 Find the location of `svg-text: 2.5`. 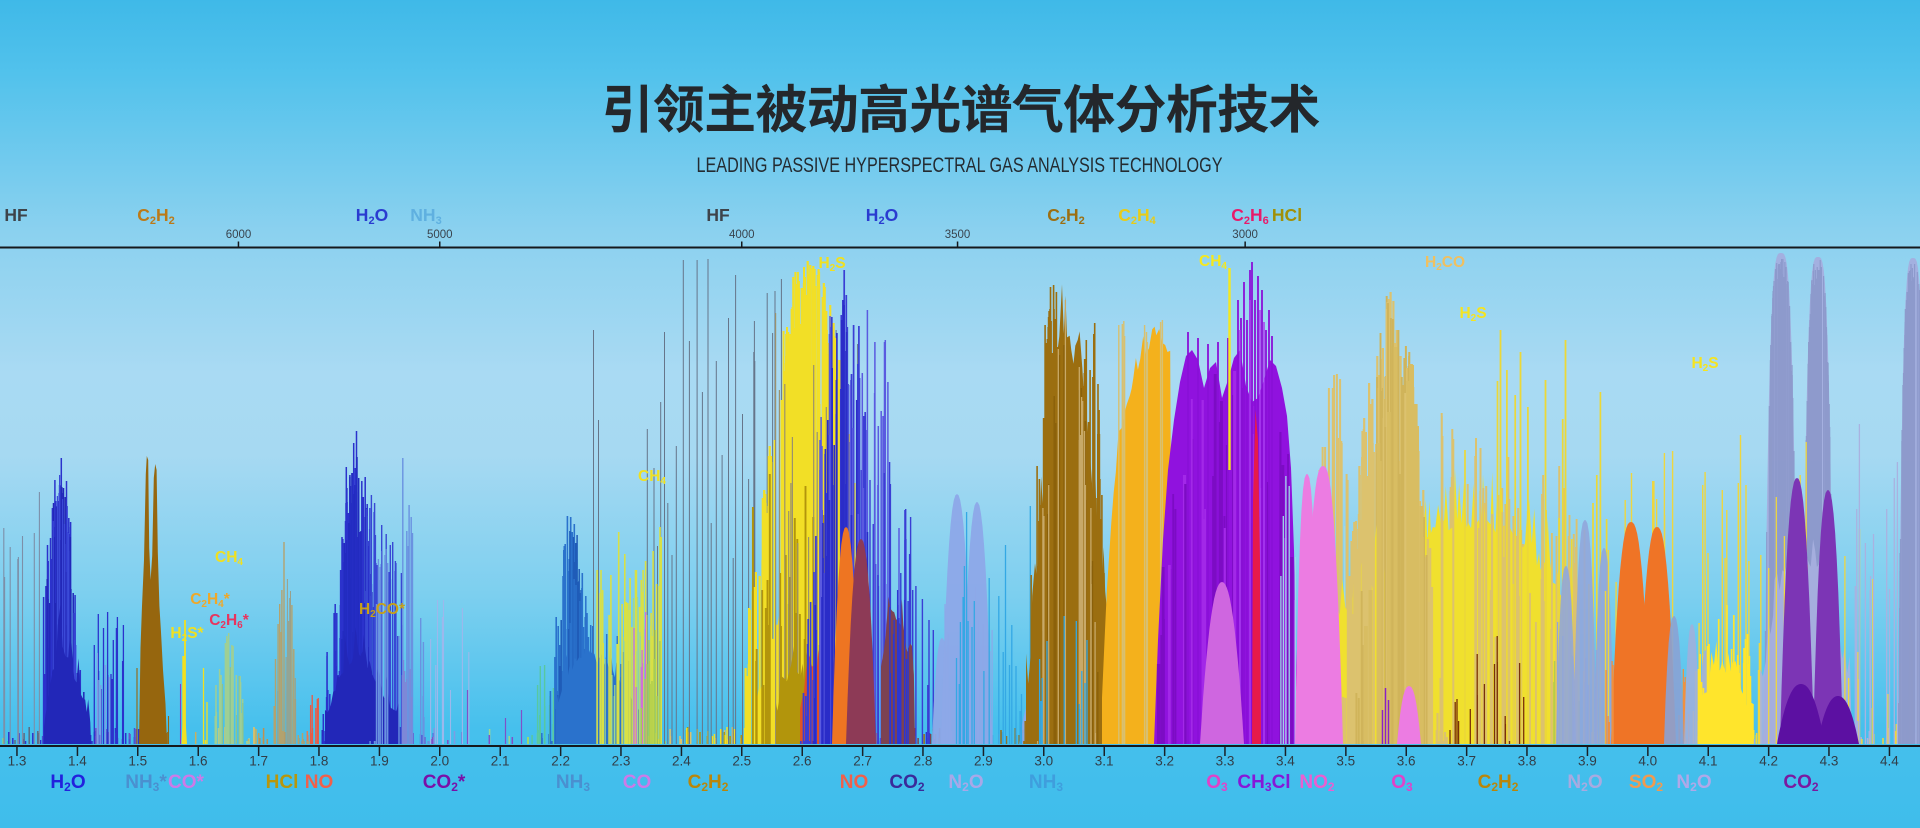

svg-text: 2.5 is located at coordinates (741, 761).